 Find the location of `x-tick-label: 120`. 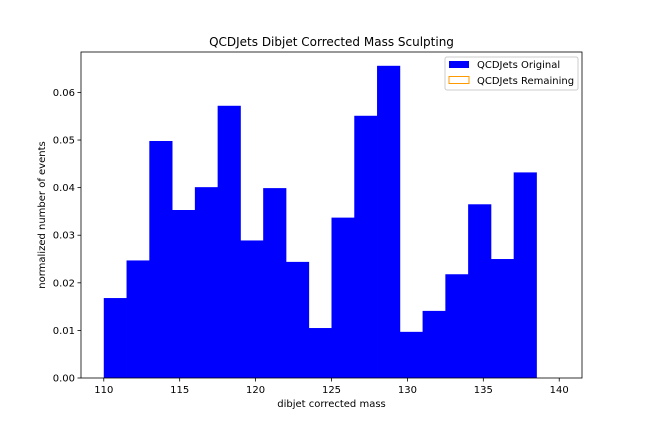

x-tick-label: 120 is located at coordinates (255, 390).